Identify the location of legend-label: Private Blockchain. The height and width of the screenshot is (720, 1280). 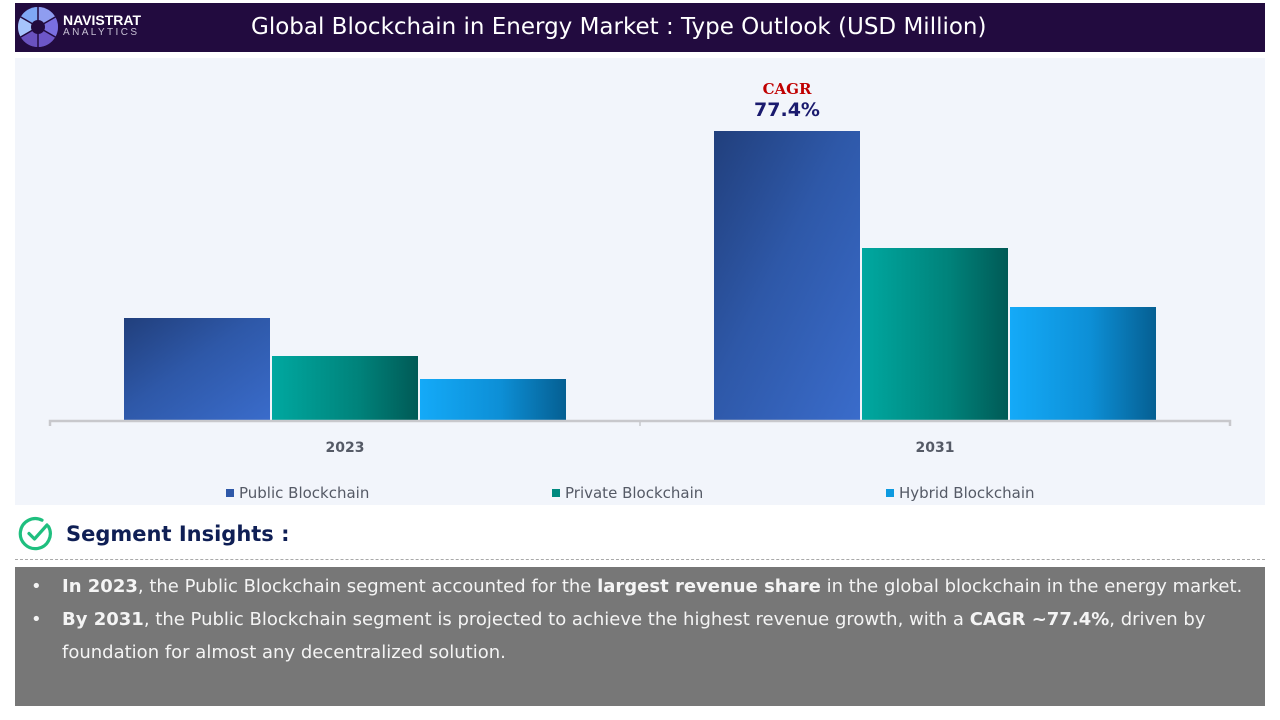
(634, 493).